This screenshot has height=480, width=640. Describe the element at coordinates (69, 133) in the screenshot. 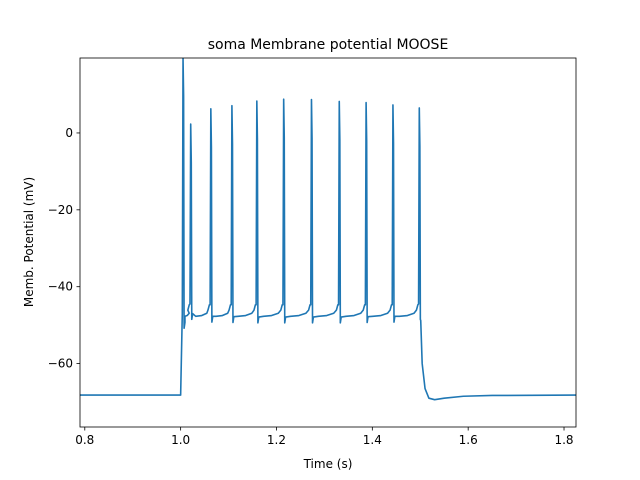

I see `y-tick-label: 0` at that location.